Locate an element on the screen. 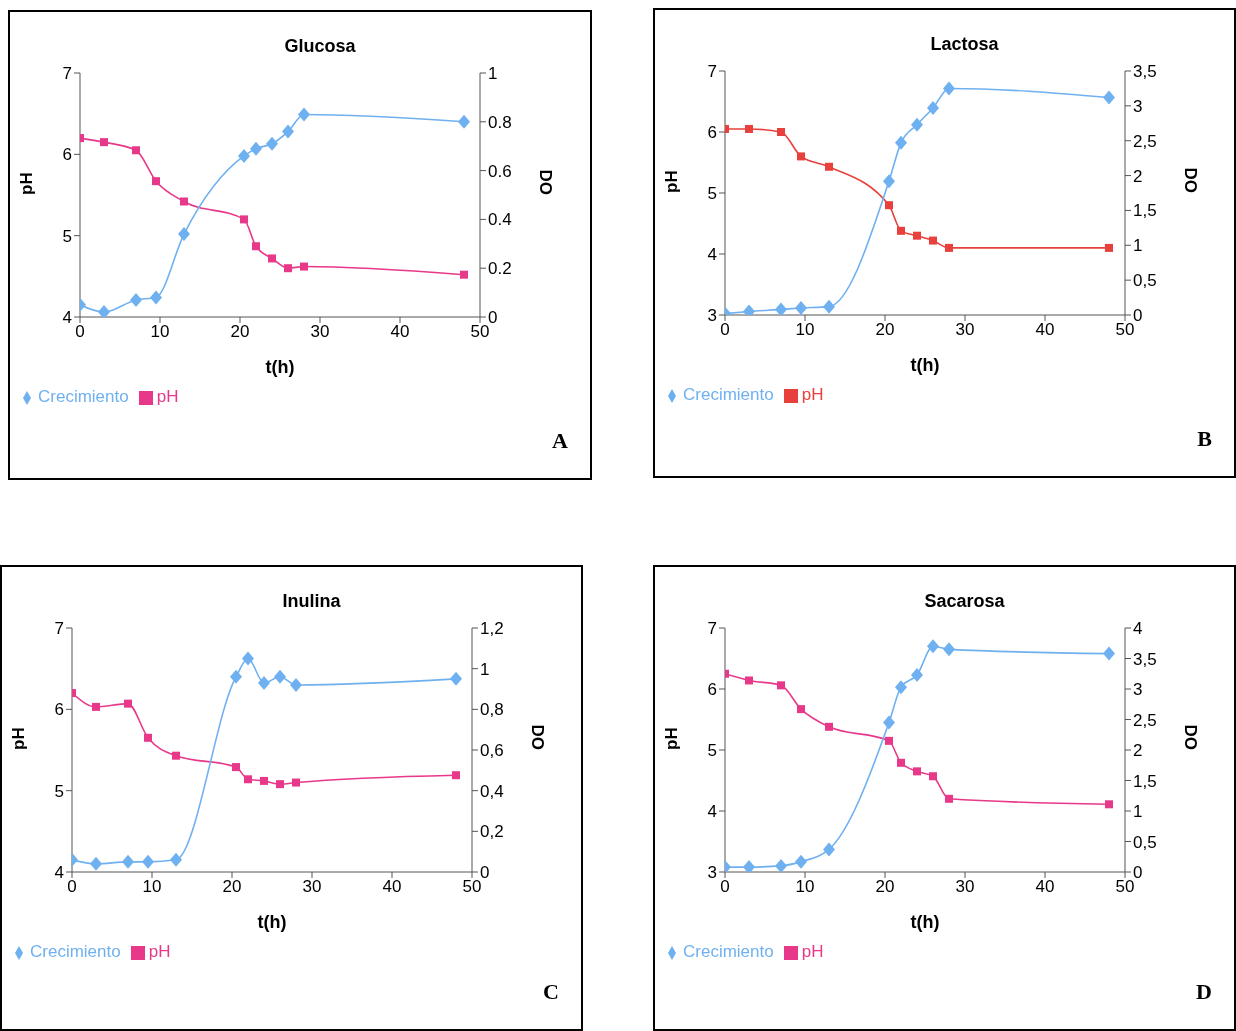  y-tick-label: 5 is located at coordinates (712, 751).